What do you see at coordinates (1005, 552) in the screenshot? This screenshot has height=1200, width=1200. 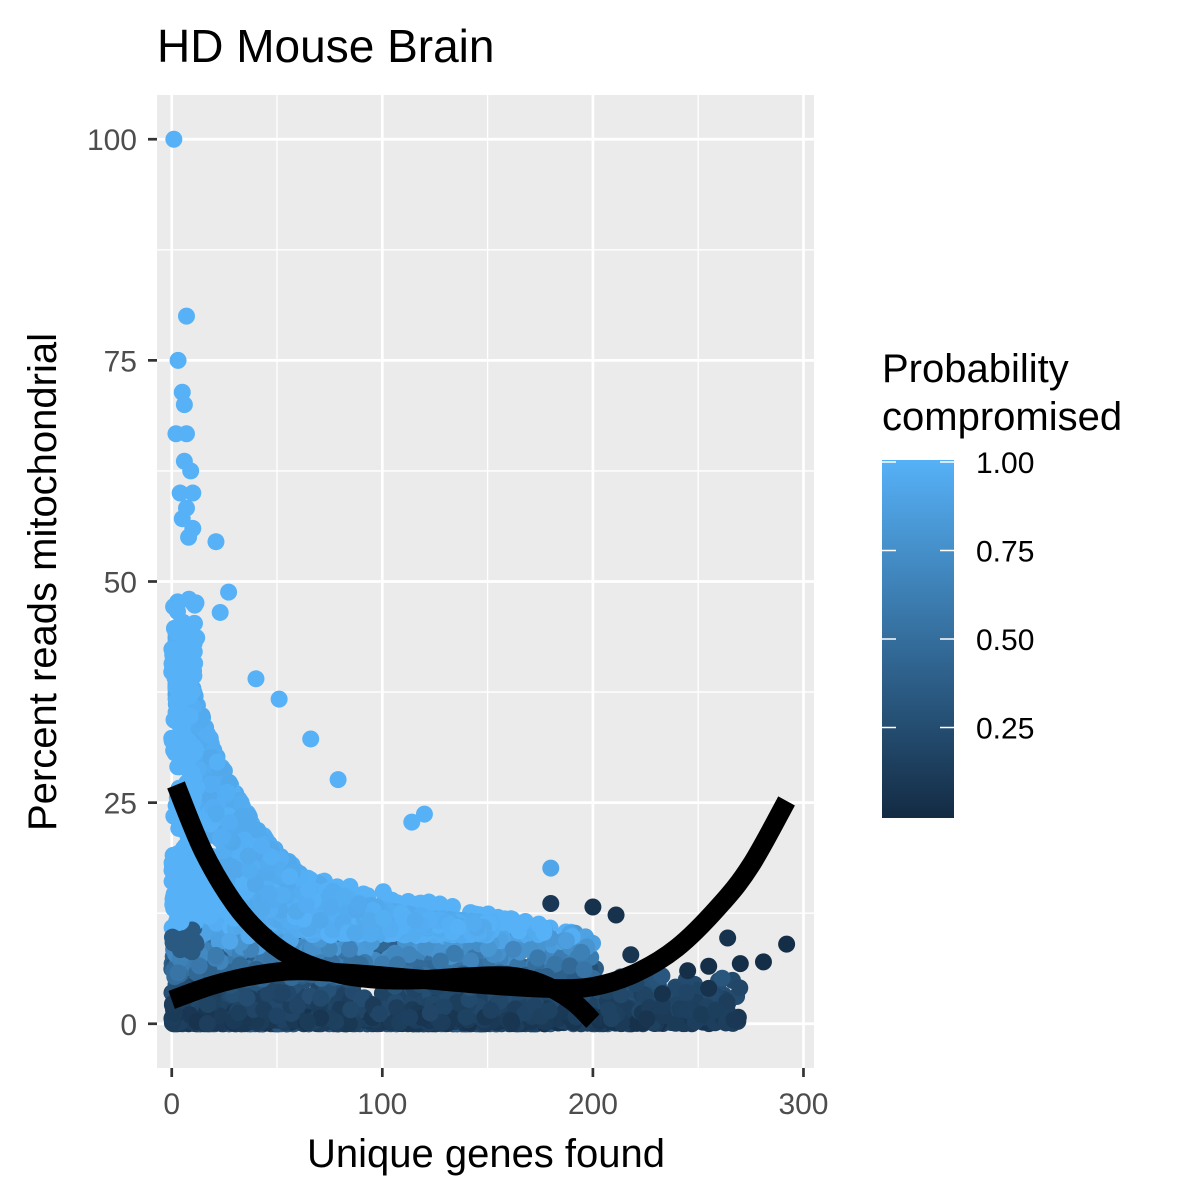 I see `legend-tick-label-2: 0.75` at bounding box center [1005, 552].